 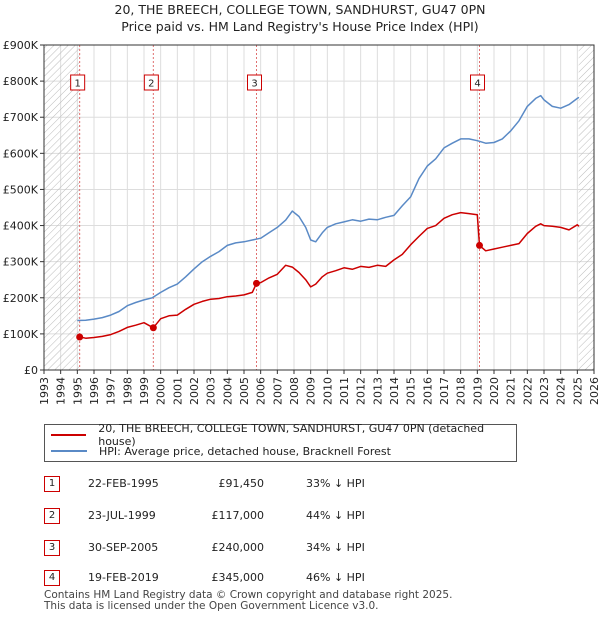 What do you see at coordinates (21, 45) in the screenshot?
I see `y-tick-label: £900K` at bounding box center [21, 45].